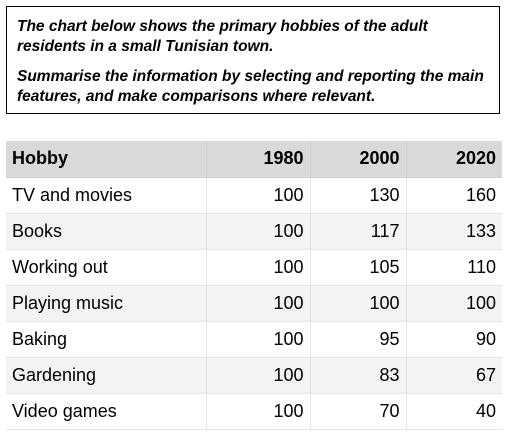  What do you see at coordinates (454, 231) in the screenshot?
I see `value-2020-cell: 133` at bounding box center [454, 231].